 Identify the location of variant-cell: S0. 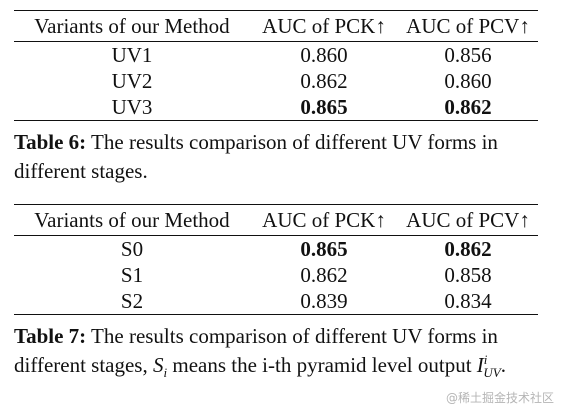
(132, 249).